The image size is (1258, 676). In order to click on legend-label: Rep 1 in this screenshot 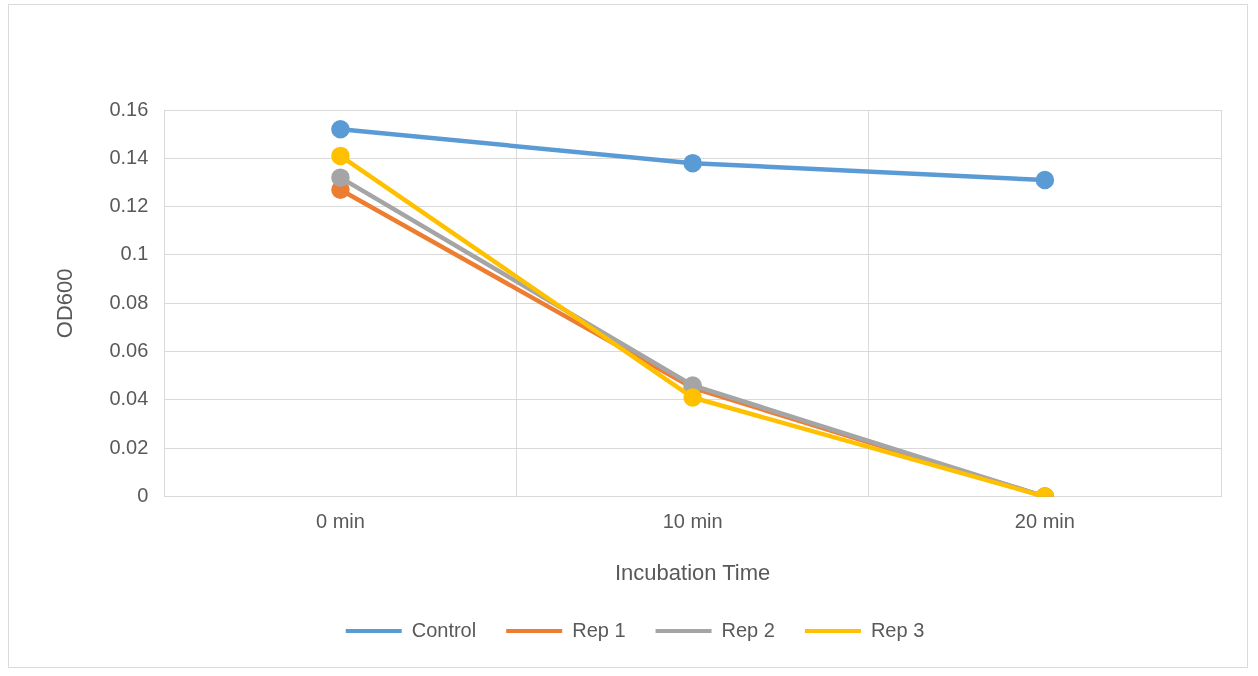, I will do `click(599, 629)`.